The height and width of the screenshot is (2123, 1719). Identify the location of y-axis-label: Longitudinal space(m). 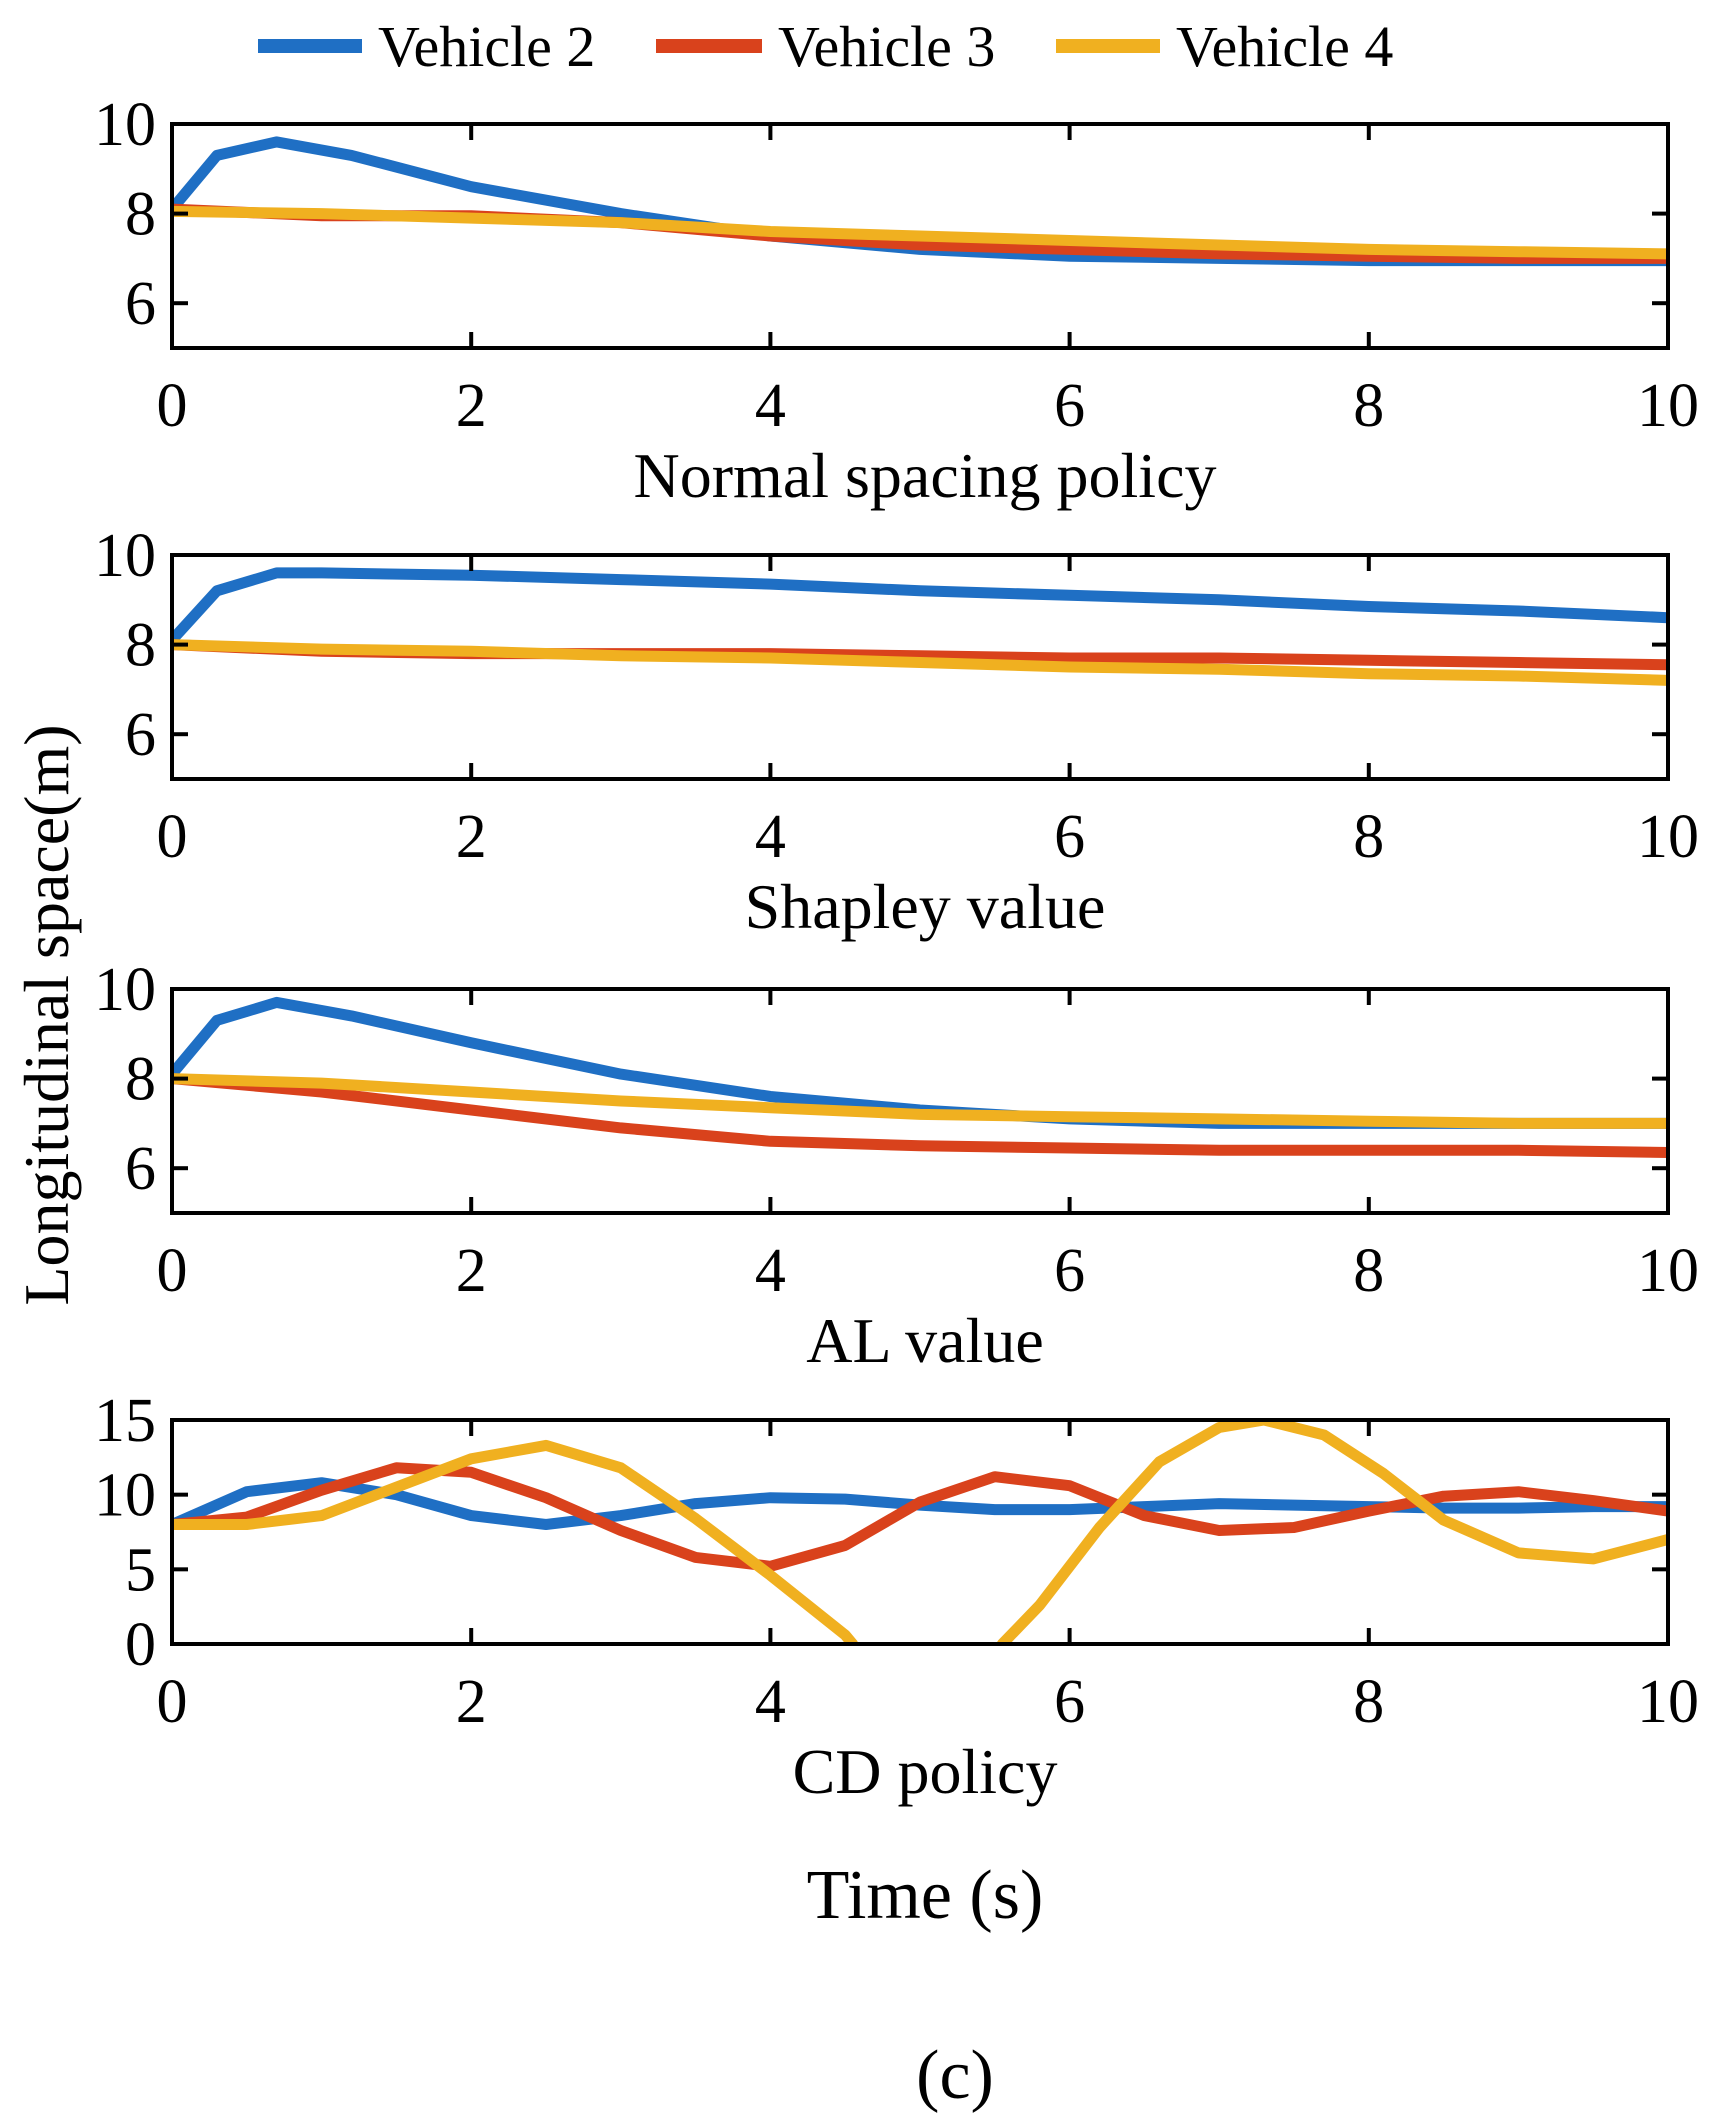
(46, 1014).